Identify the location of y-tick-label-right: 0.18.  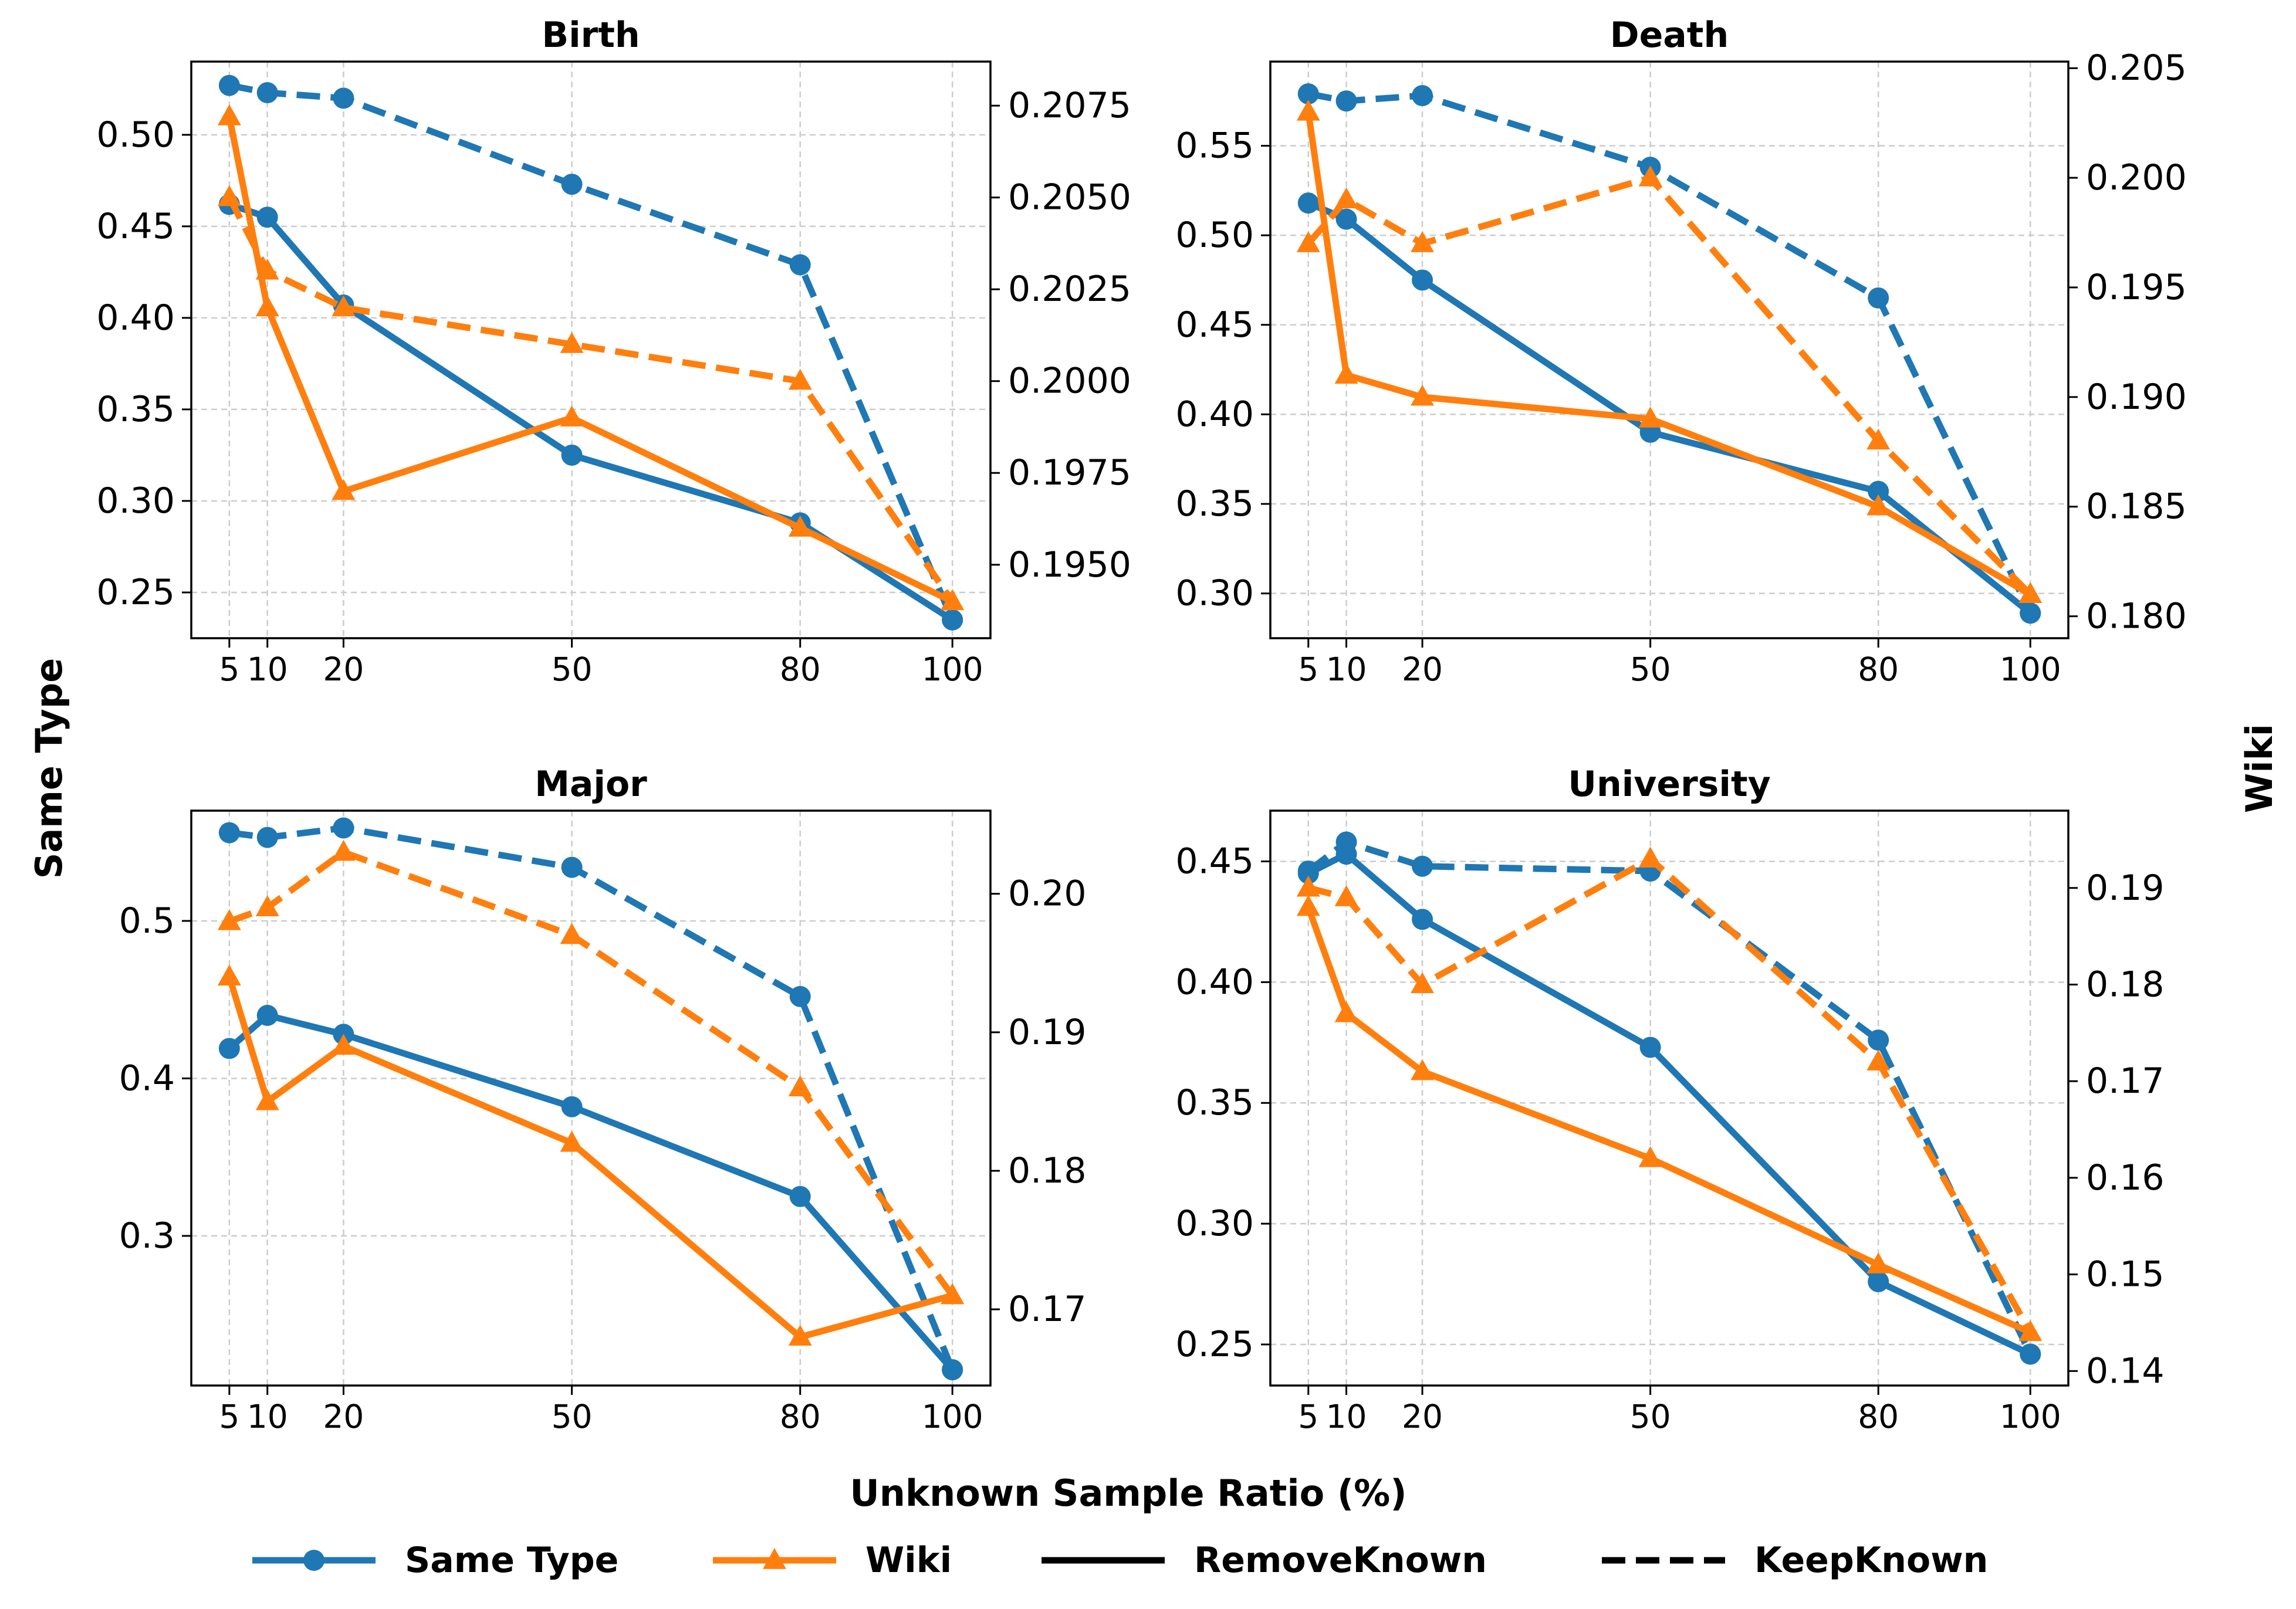
(2125, 984).